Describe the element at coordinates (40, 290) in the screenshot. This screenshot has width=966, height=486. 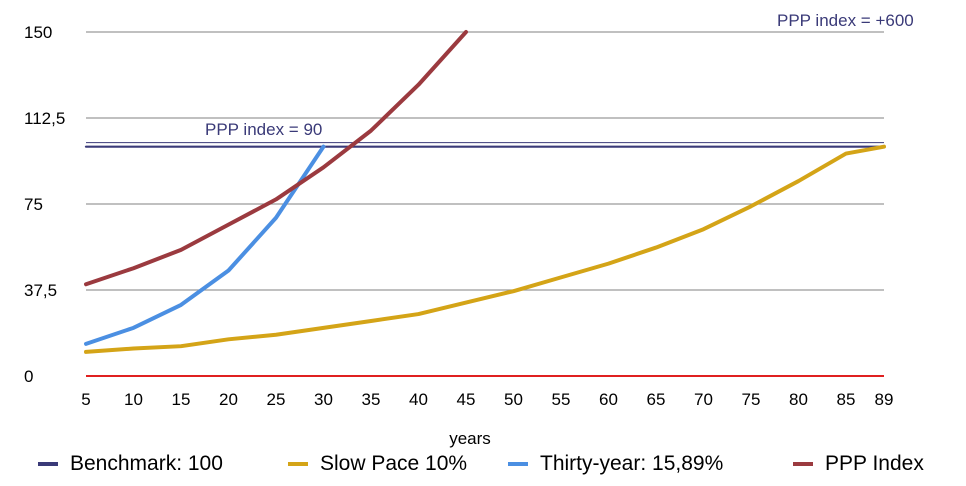
I see `y-tick-label: 37,5` at that location.